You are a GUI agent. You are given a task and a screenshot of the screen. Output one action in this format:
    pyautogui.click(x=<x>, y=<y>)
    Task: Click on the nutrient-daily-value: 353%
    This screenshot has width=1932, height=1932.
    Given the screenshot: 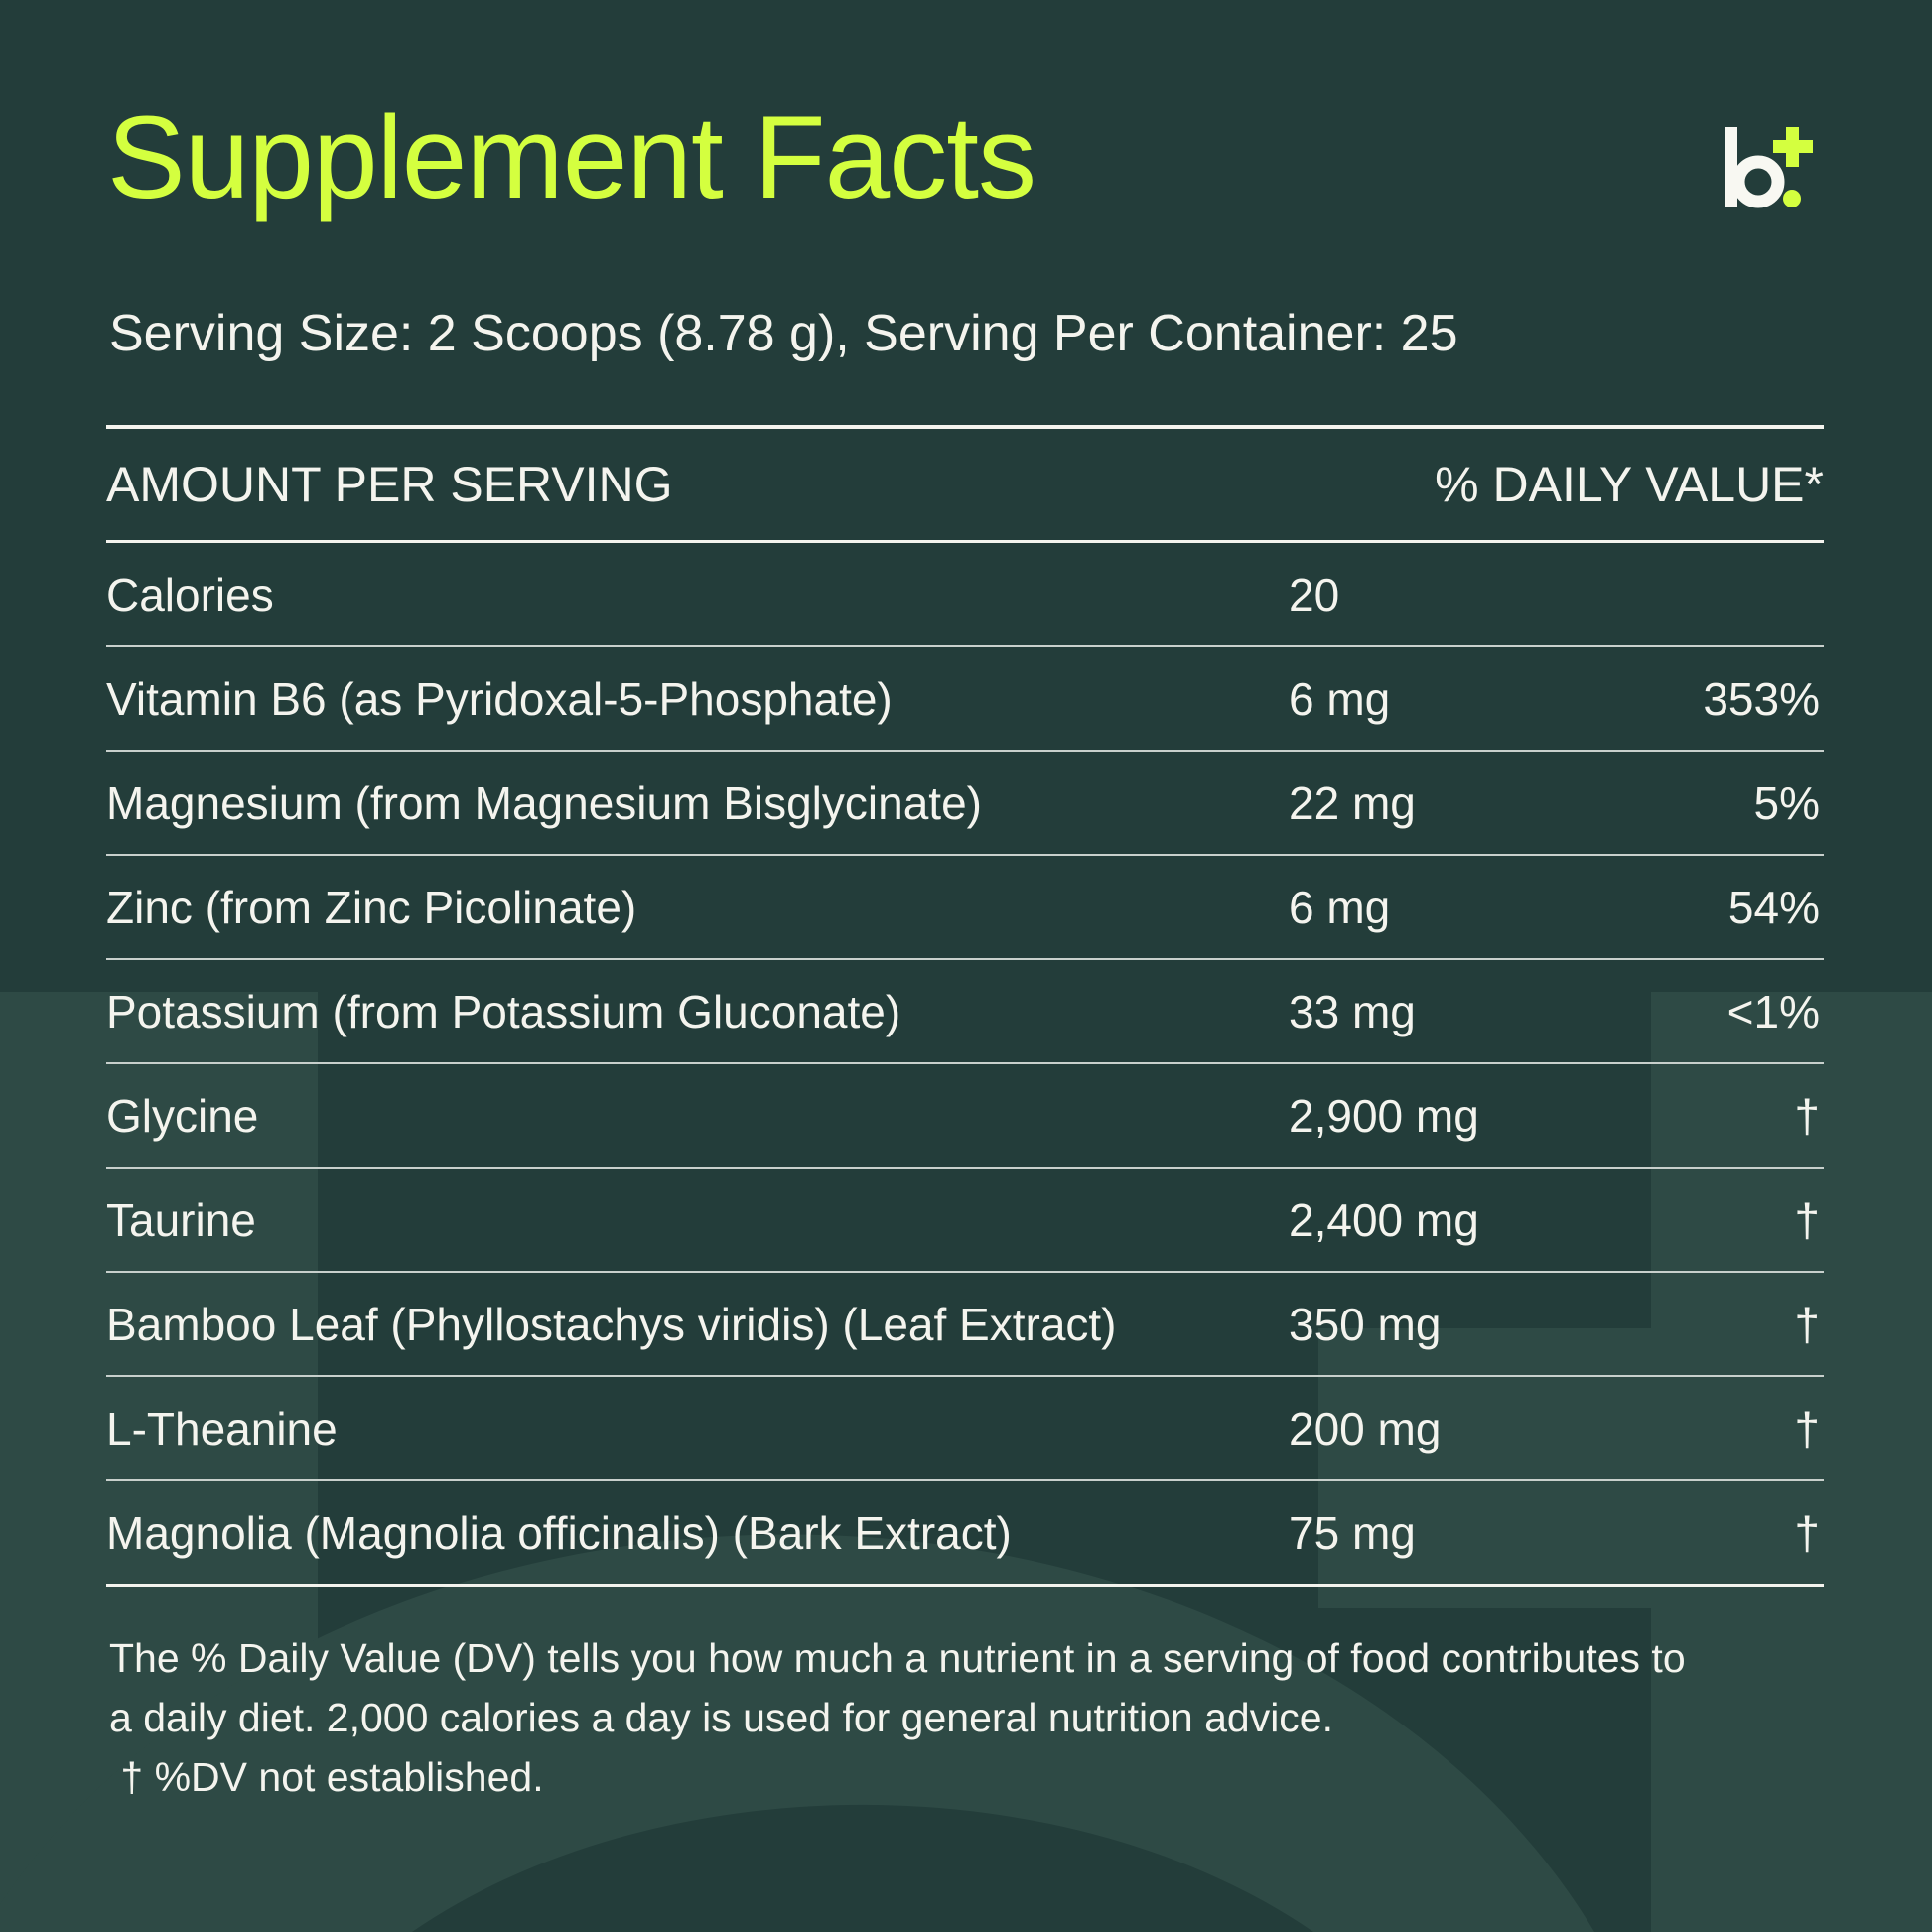 What is the action you would take?
    pyautogui.click(x=1762, y=699)
    